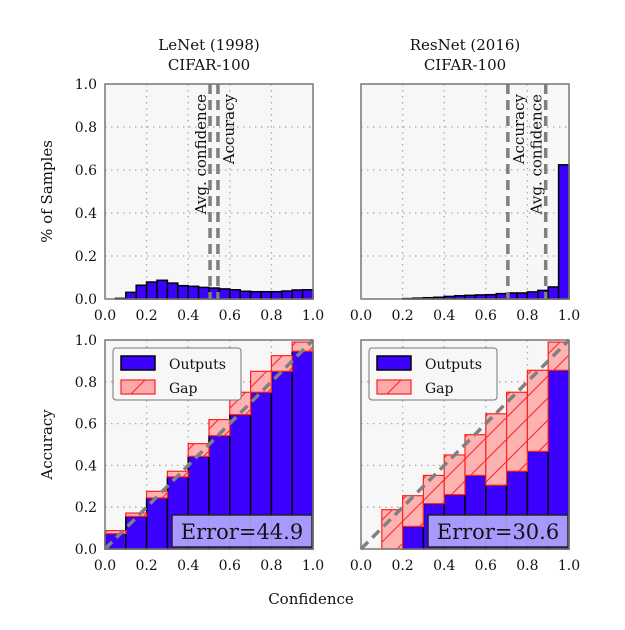 Image resolution: width=625 pixels, height=630 pixels. I want to click on panel-bottom-right: Outputs Gap Error=30.6 0.0 0.2 0.4 0.6 0.8 1.0, so click(465, 456).